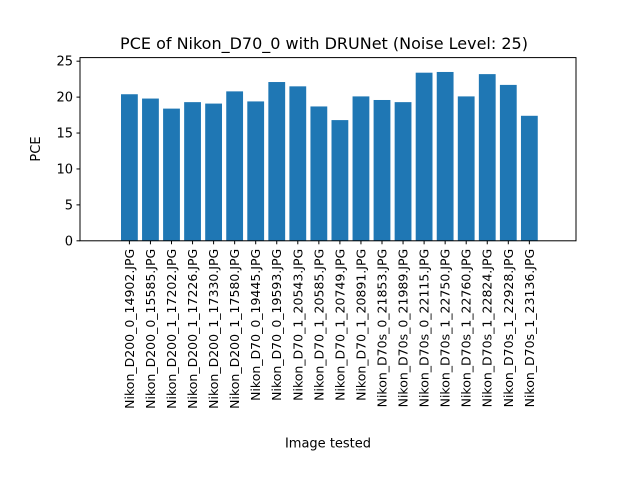 This screenshot has height=480, width=640. What do you see at coordinates (508, 328) in the screenshot?
I see `x-tick-label: Nikon_D70s_1_22928.JPG` at bounding box center [508, 328].